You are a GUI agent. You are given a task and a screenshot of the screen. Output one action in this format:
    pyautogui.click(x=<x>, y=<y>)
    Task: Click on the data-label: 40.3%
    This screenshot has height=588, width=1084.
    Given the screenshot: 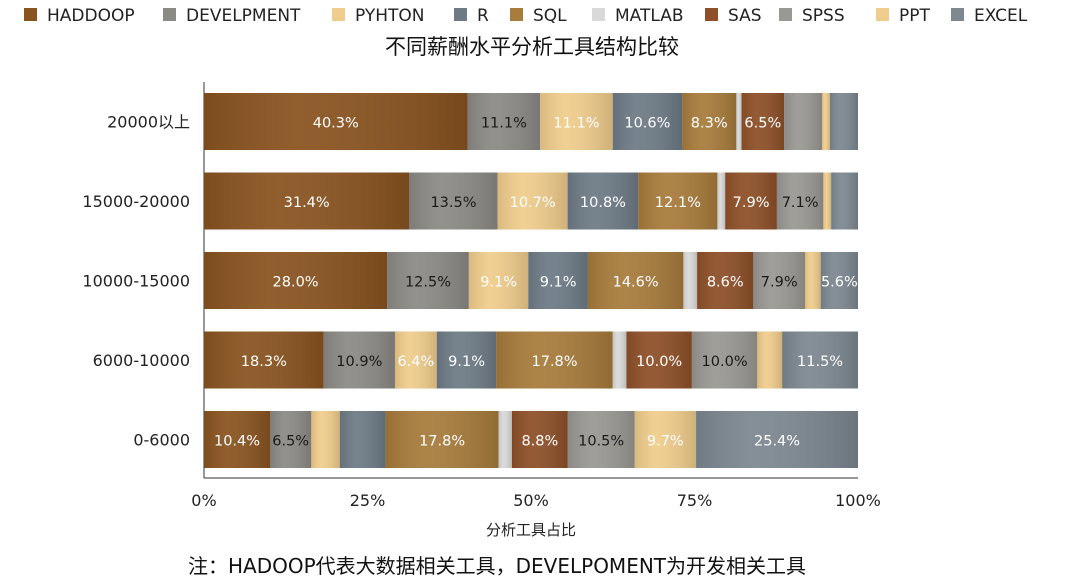 What is the action you would take?
    pyautogui.click(x=336, y=124)
    